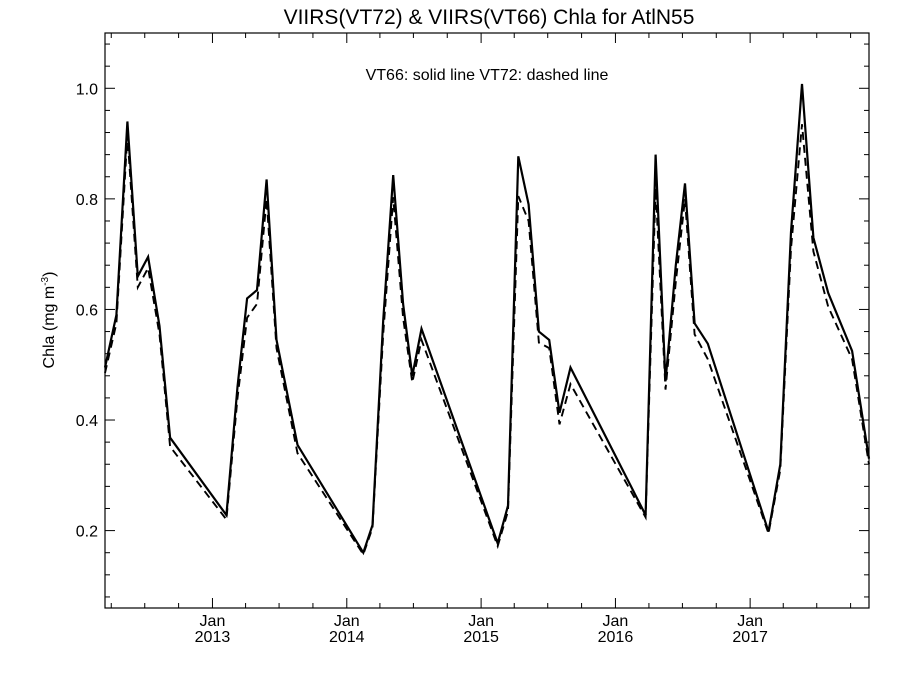  I want to click on y-tick-label: 0.8, so click(87, 200).